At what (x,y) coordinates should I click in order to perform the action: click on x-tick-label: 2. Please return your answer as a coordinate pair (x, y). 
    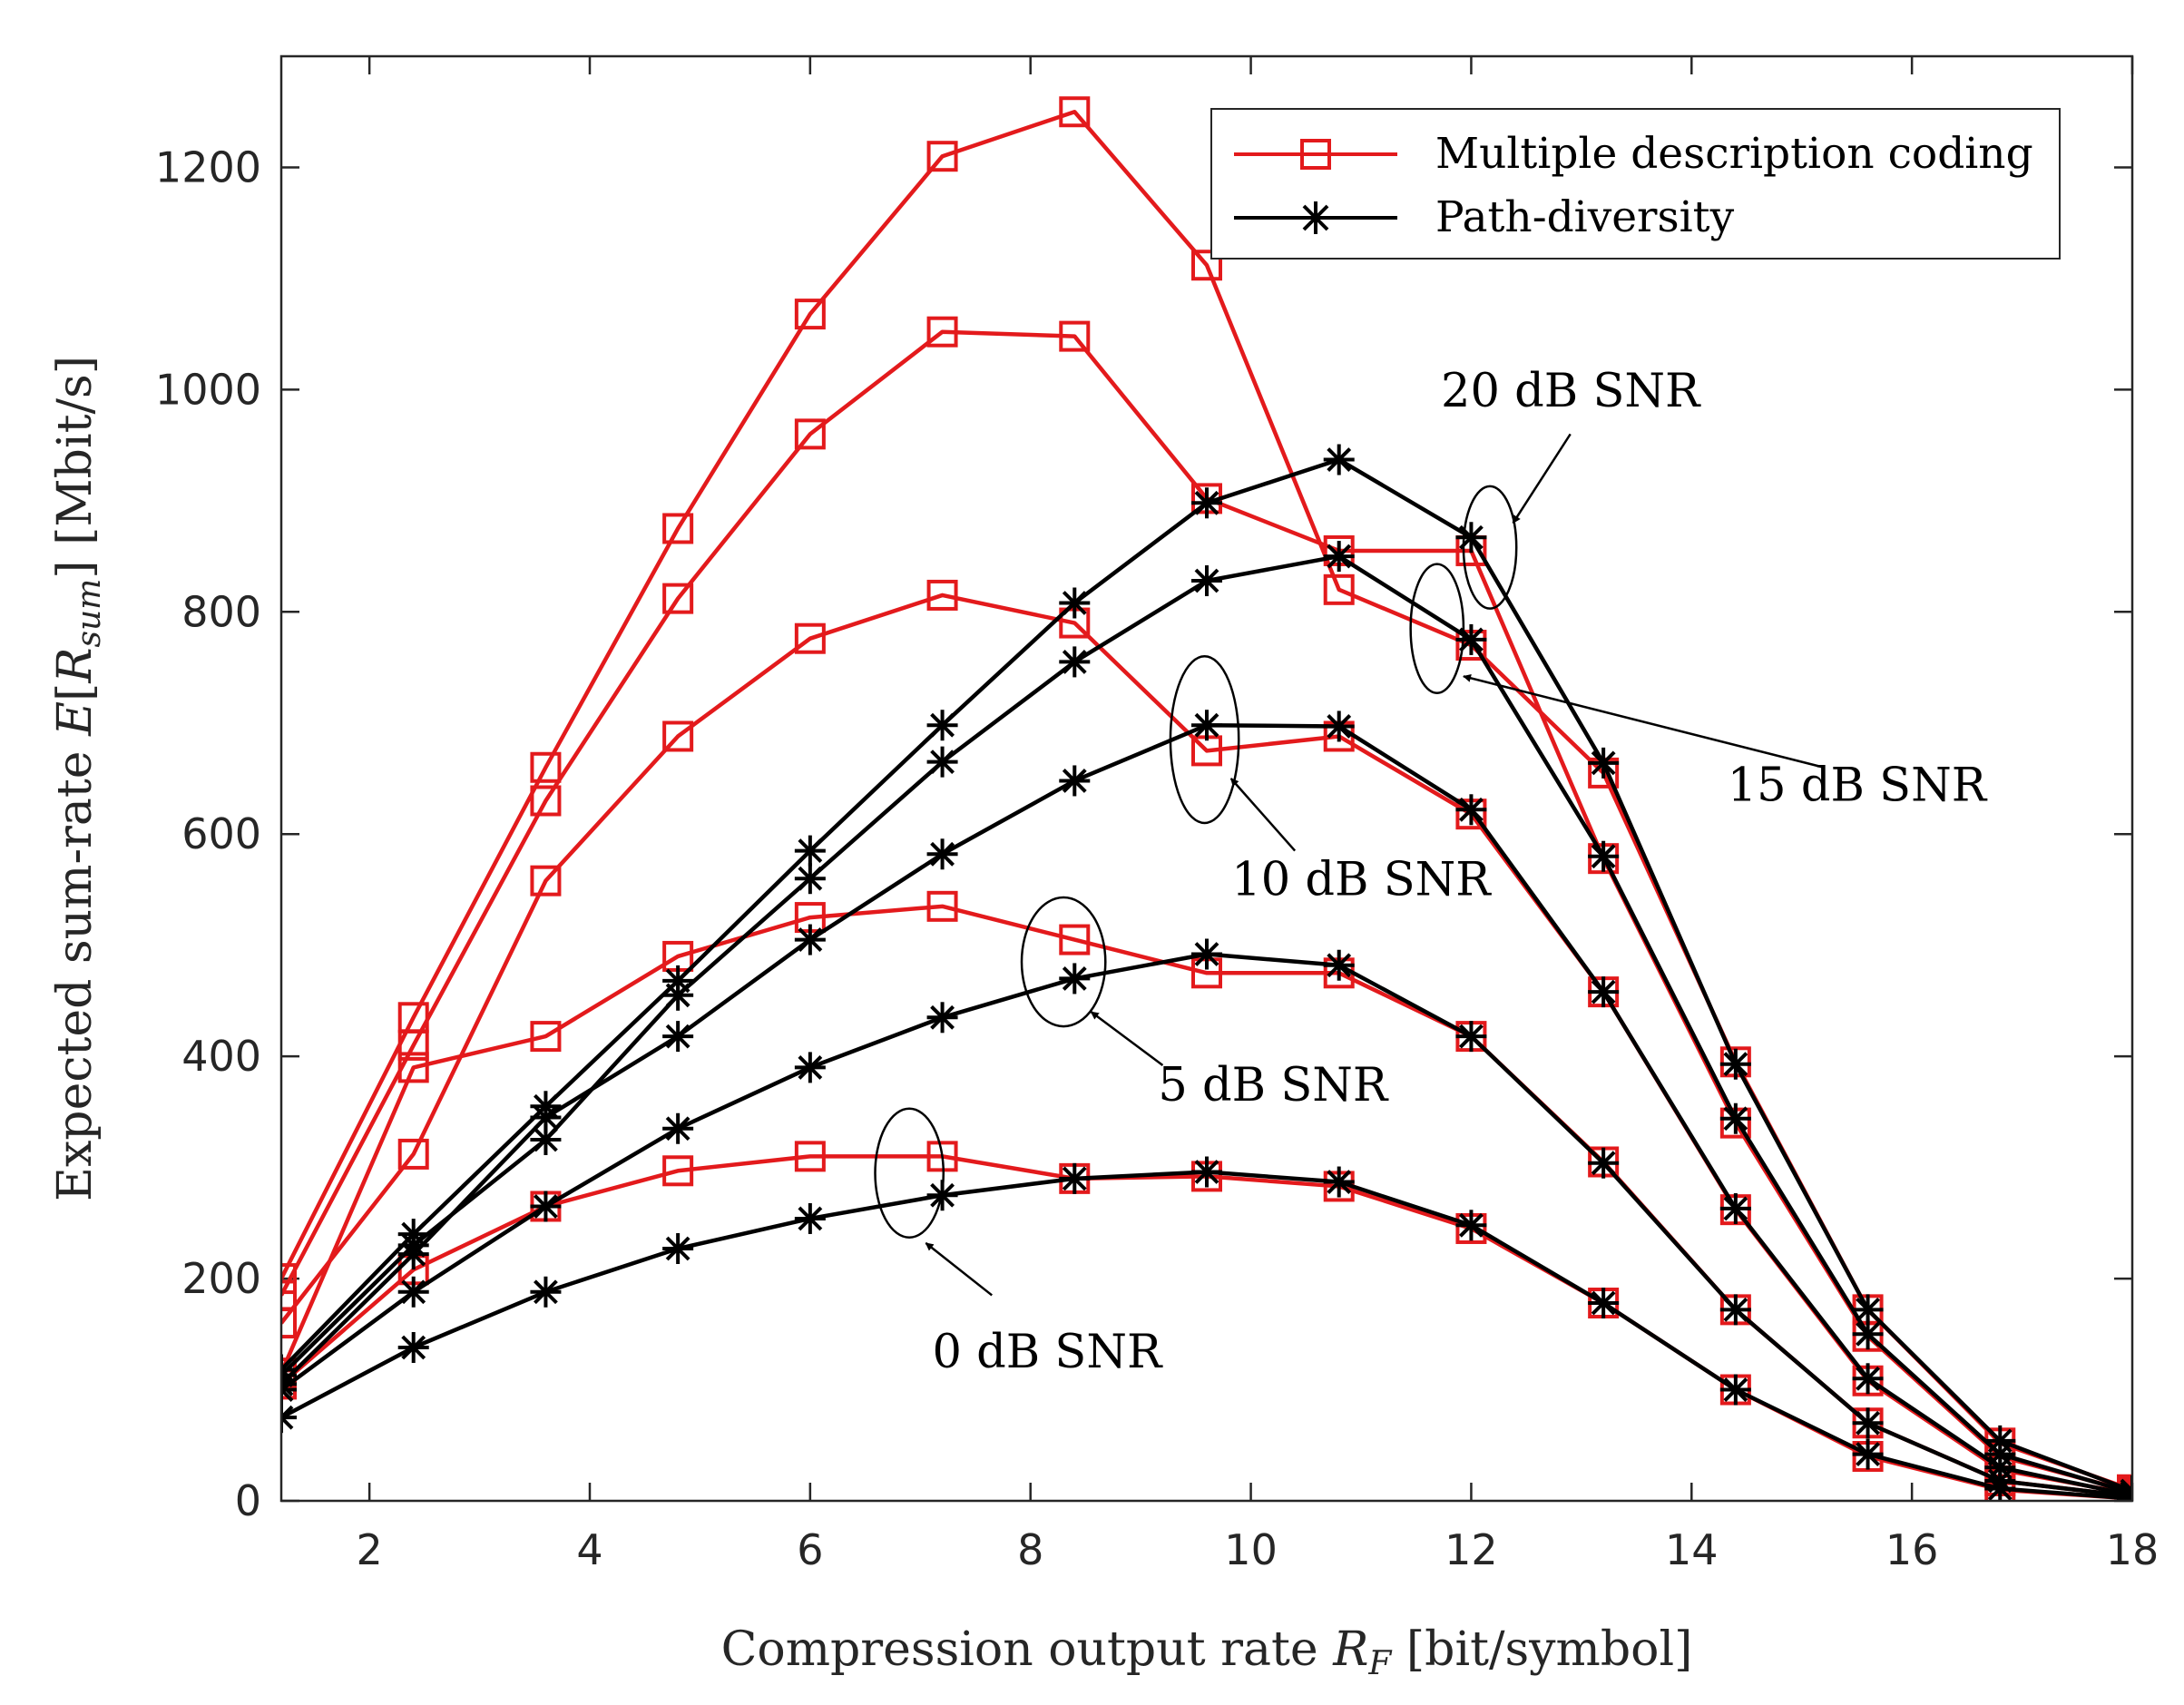
    Looking at the image, I should click on (370, 1549).